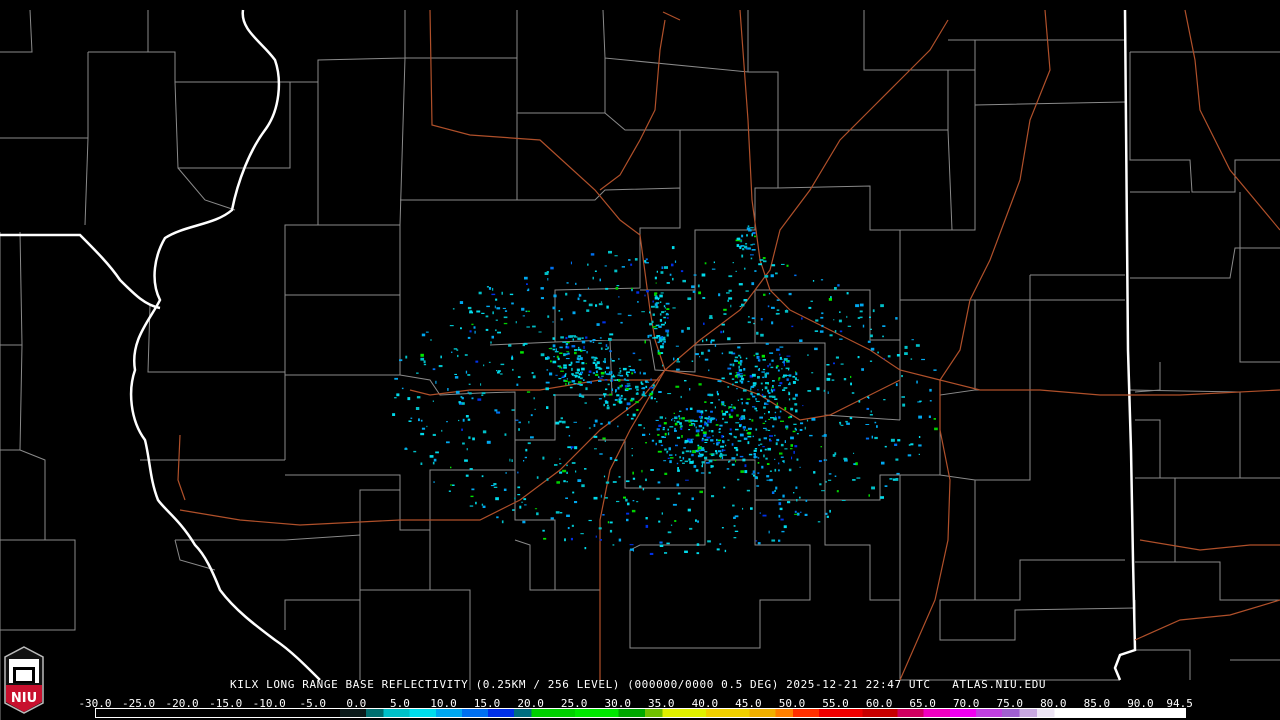  I want to click on colorbar-label: 94.5, so click(1179, 703).